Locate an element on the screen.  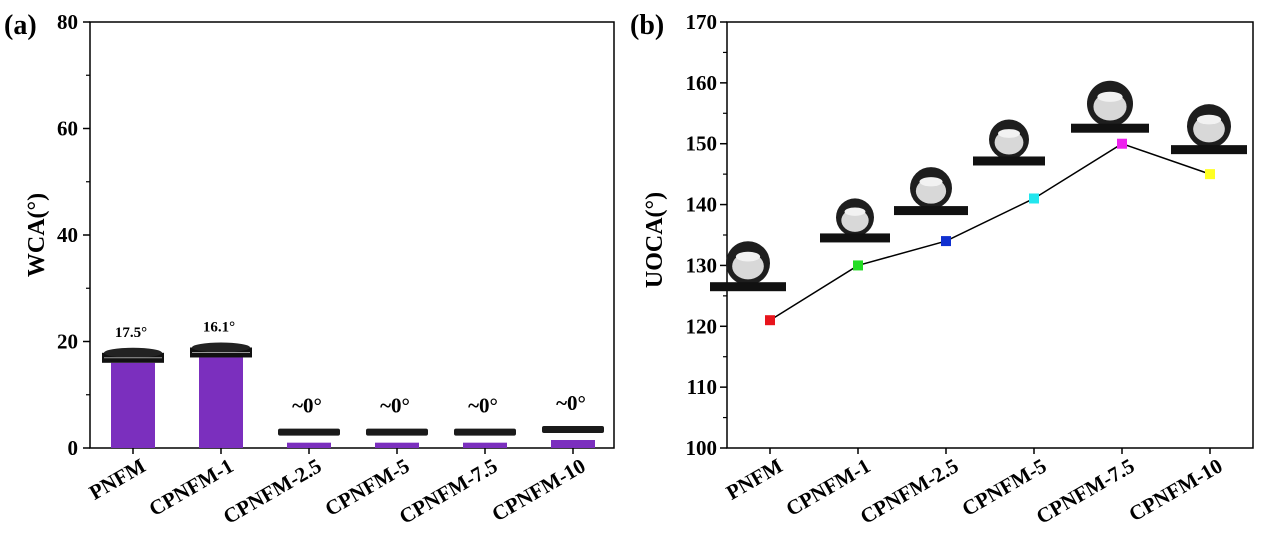
panel-a-annotations: 17.5° 16.1° ~0° ~0° ~0° ~0° is located at coordinates (350, 368).